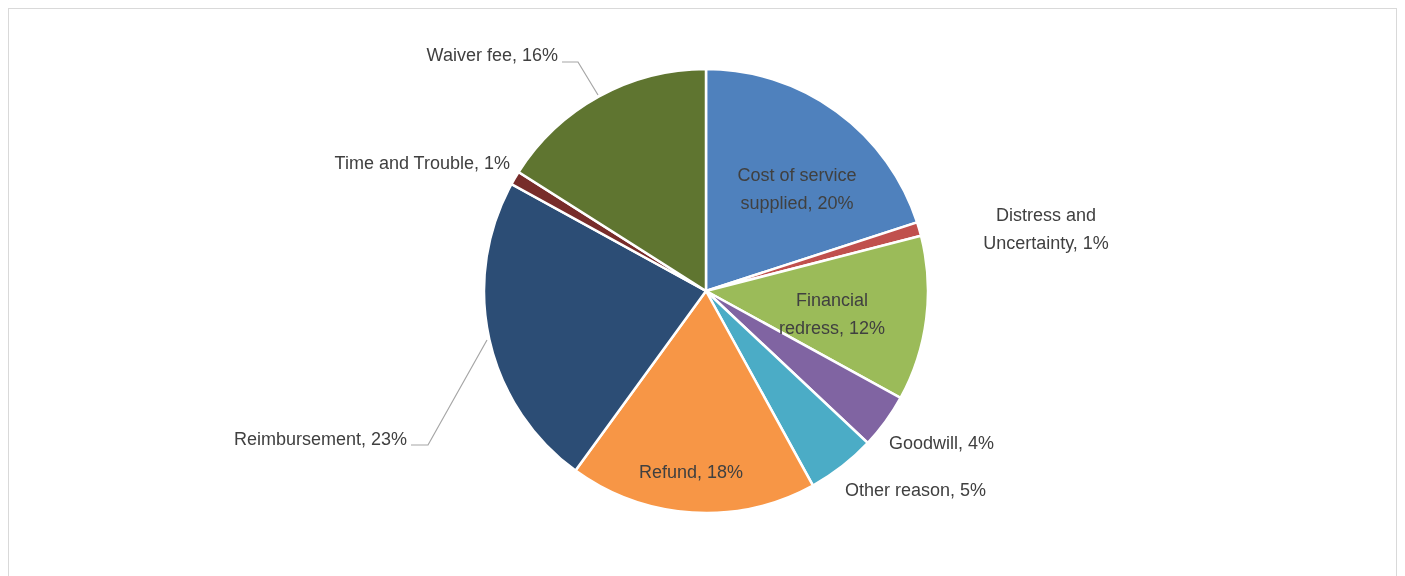 The width and height of the screenshot is (1405, 576). Describe the element at coordinates (691, 472) in the screenshot. I see `slice-label: Refund, 18%` at that location.